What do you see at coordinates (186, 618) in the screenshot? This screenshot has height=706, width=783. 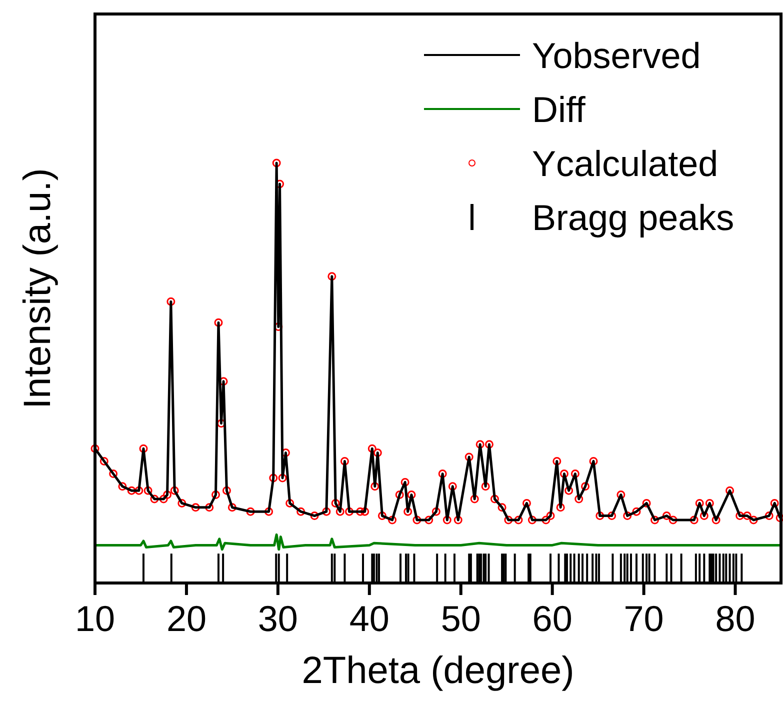 I see `x-tick-label: 20` at bounding box center [186, 618].